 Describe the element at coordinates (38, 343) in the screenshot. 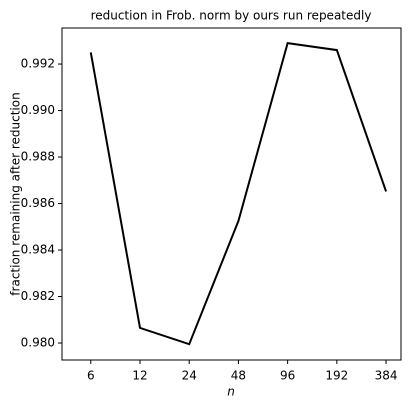

I see `y-tick-label: 0.980` at that location.